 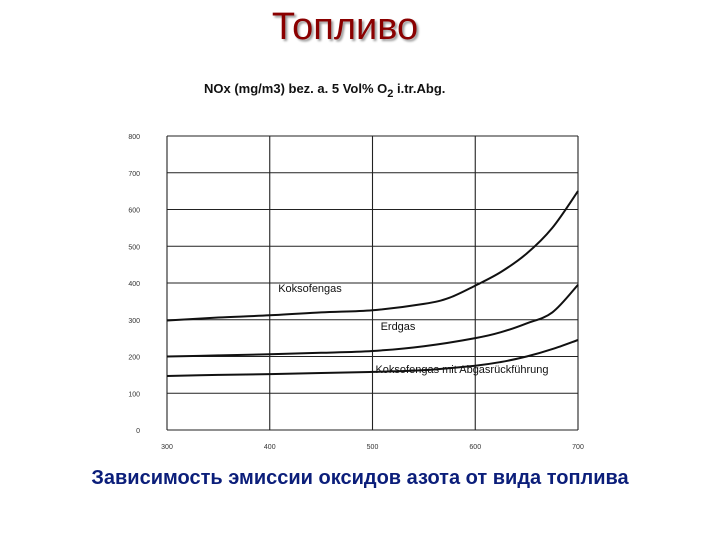 I want to click on y-tick-label: 700, so click(x=134, y=174).